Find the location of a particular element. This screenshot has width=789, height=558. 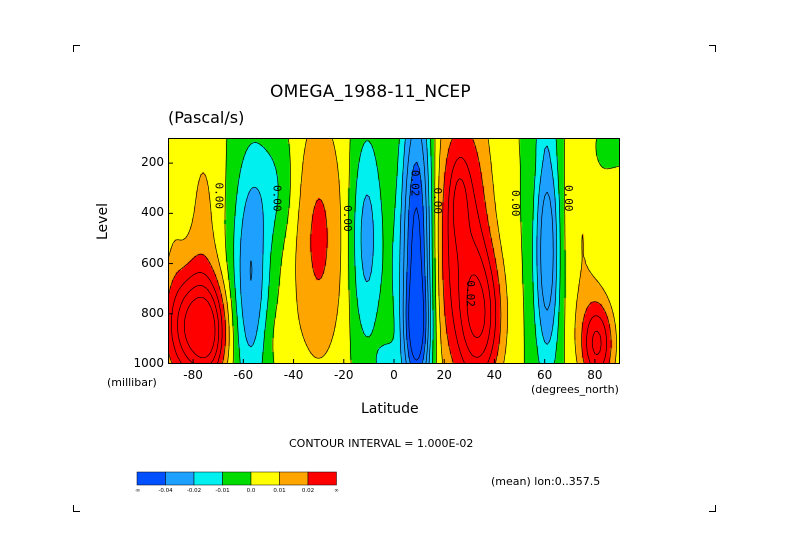

x-tick-label: 60 is located at coordinates (545, 375).